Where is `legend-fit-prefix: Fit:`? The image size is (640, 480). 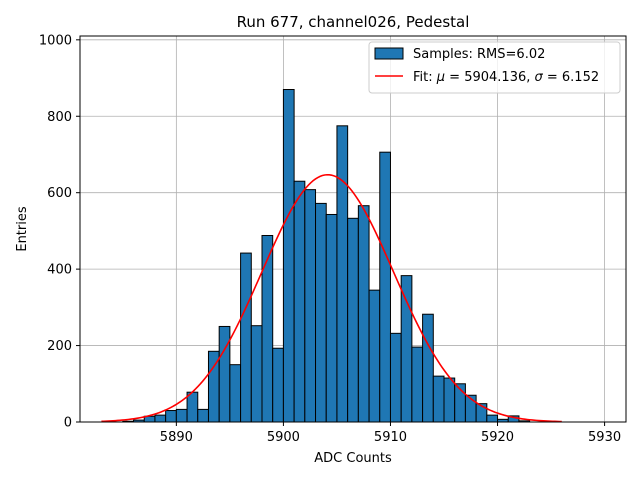
legend-fit-prefix: Fit: is located at coordinates (425, 77).